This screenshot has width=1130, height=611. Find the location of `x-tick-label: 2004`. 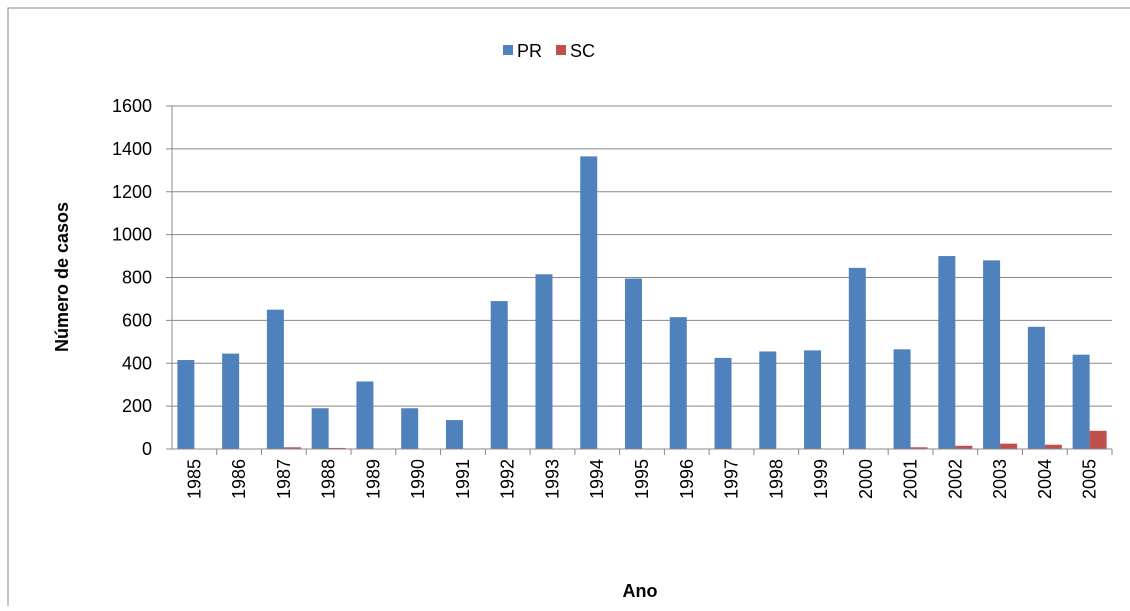

x-tick-label: 2004 is located at coordinates (1045, 479).